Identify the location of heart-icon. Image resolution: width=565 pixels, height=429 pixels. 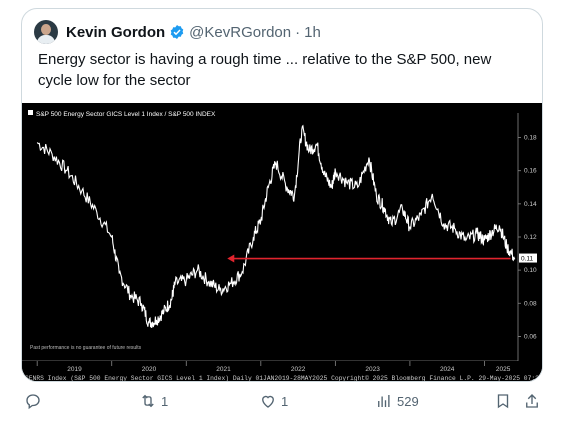
(268, 401).